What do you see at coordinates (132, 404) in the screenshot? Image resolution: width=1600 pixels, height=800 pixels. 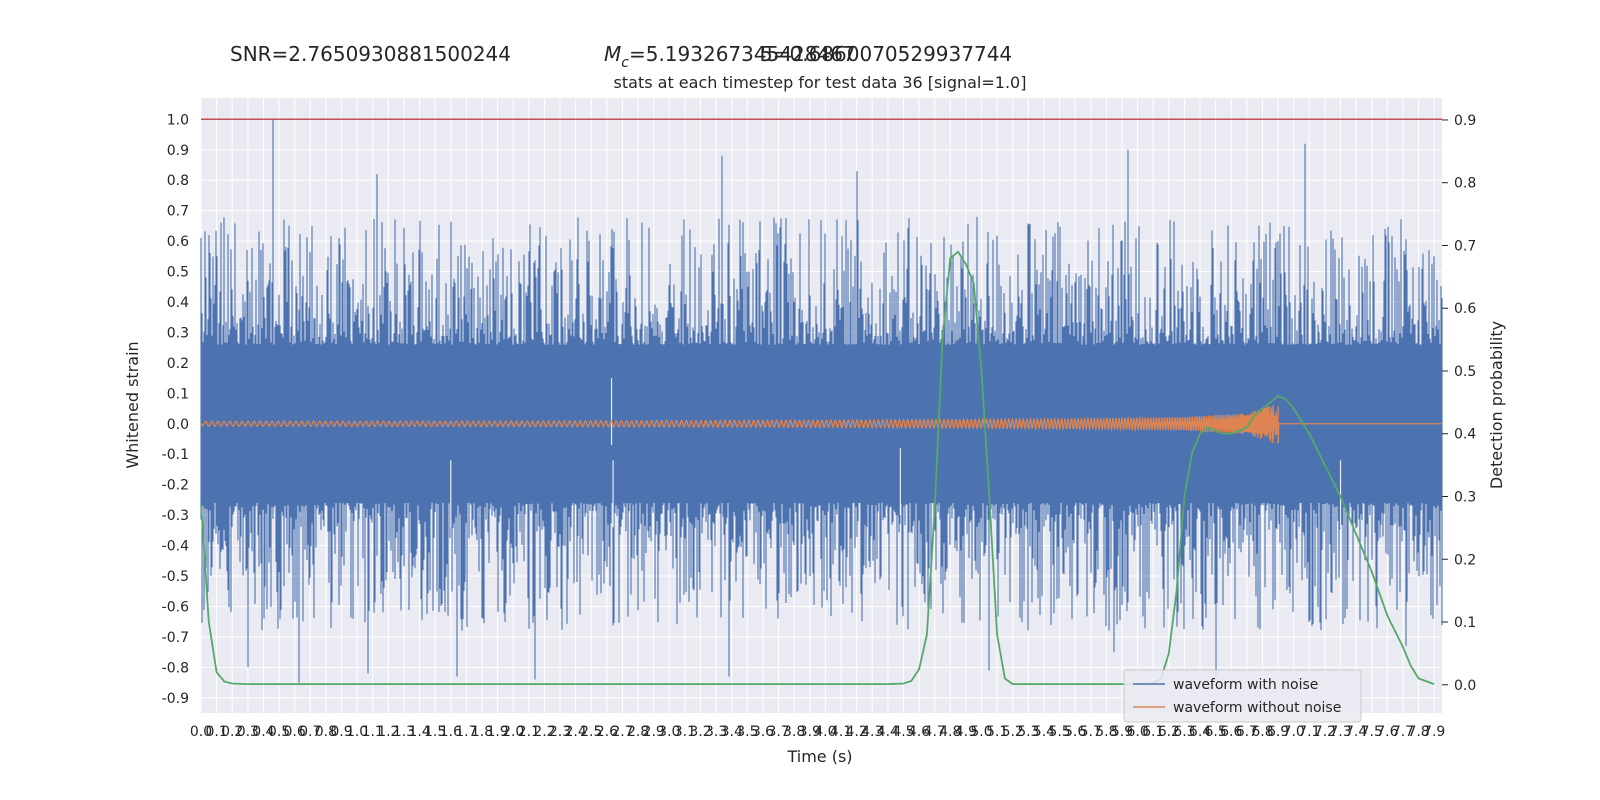 I see `y-axis-label: Whitened strain` at bounding box center [132, 404].